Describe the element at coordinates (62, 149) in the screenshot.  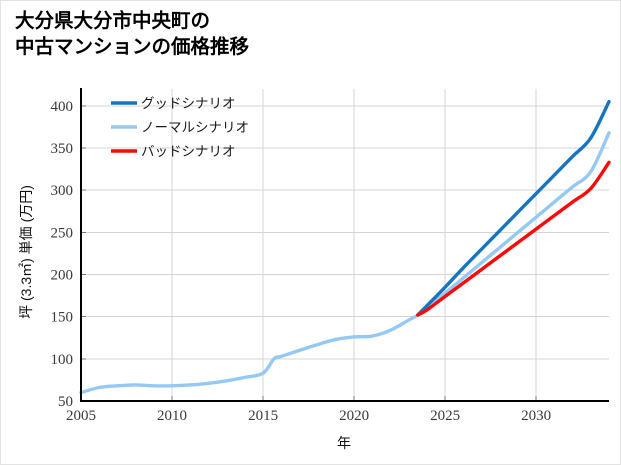
I see `y-tick-label: 350` at that location.